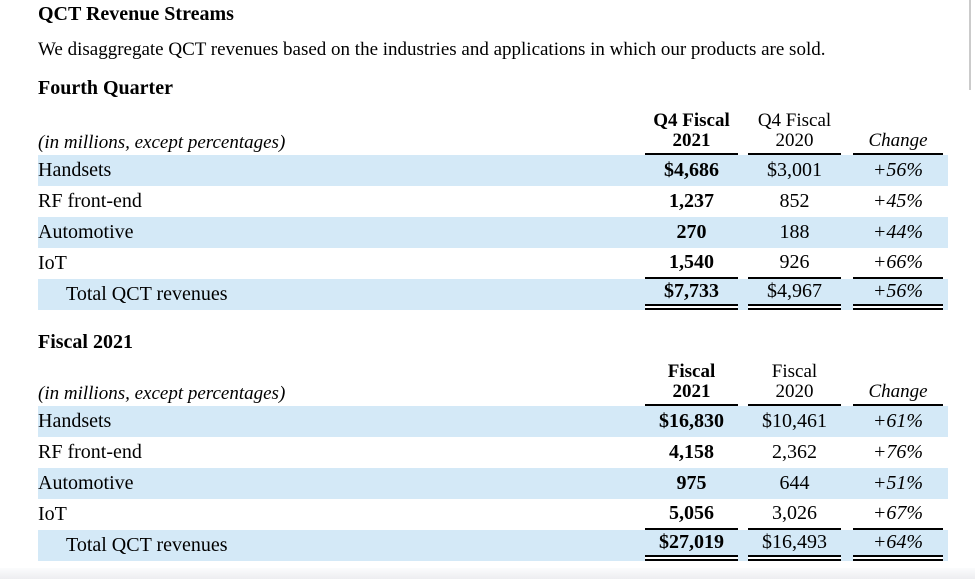 The height and width of the screenshot is (579, 975). What do you see at coordinates (898, 294) in the screenshot?
I see `total-change: +56%` at bounding box center [898, 294].